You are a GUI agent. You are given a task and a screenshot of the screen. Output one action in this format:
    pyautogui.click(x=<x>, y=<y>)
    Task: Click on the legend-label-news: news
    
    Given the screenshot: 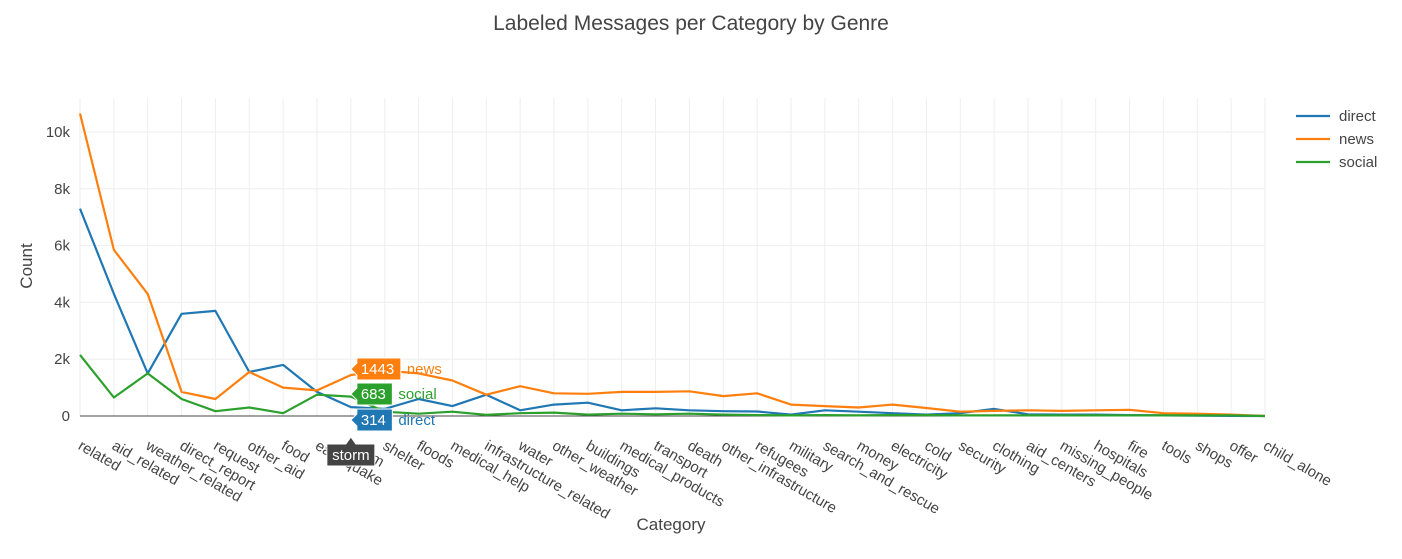 What is the action you would take?
    pyautogui.click(x=1356, y=139)
    